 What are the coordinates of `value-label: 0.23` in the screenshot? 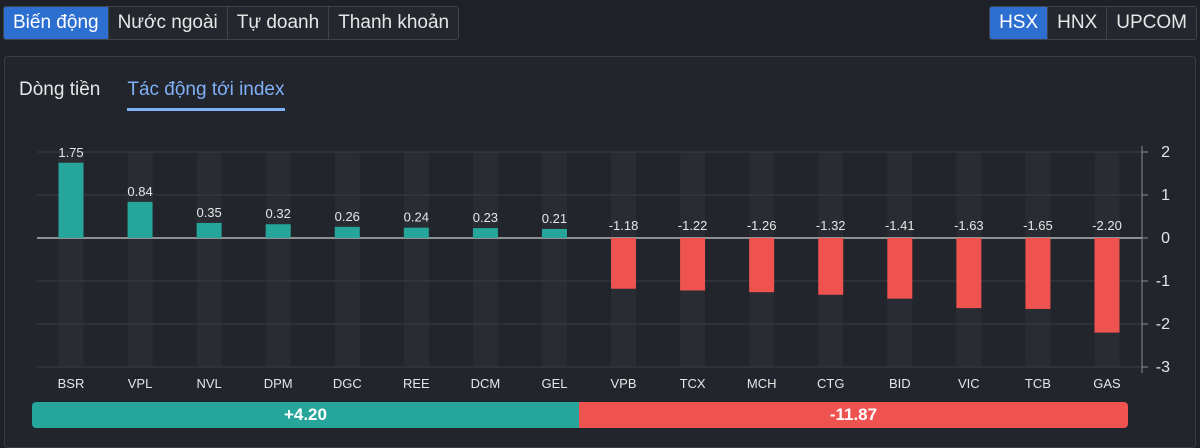 It's located at (485, 217).